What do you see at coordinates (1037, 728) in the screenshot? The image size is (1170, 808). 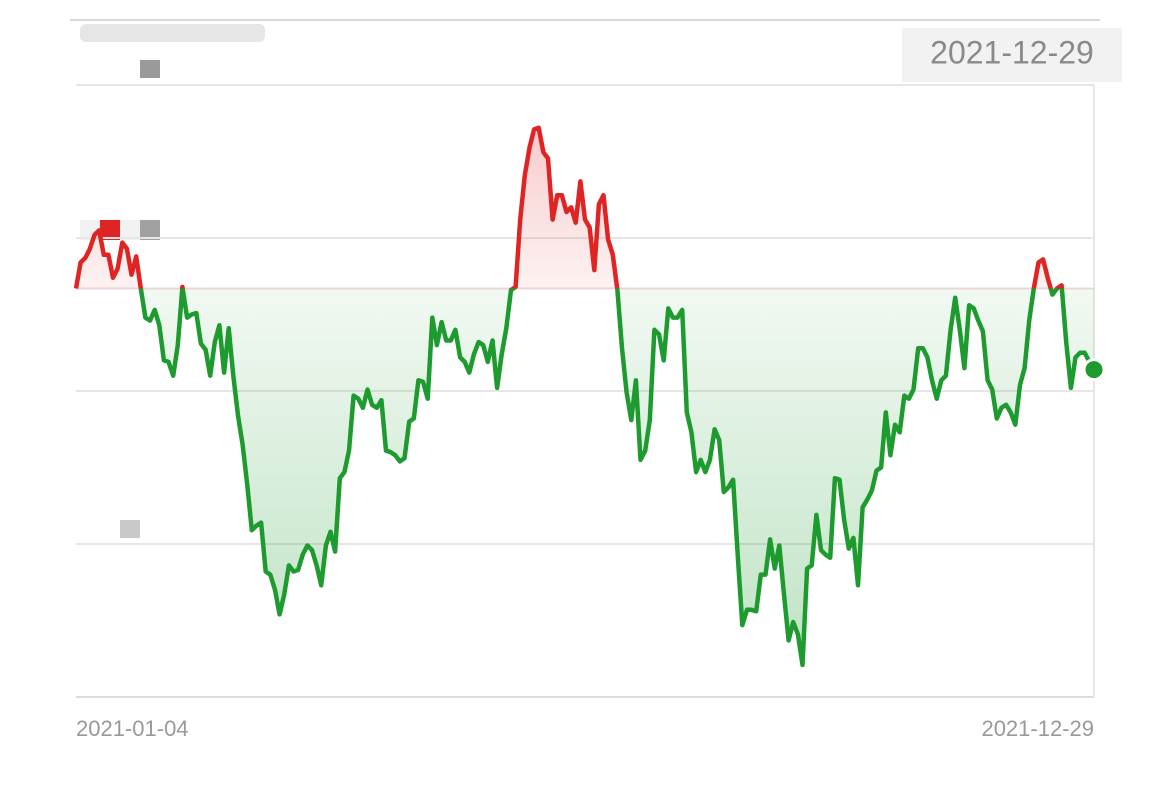 I see `x-tick-label: 2021-12-29` at bounding box center [1037, 728].